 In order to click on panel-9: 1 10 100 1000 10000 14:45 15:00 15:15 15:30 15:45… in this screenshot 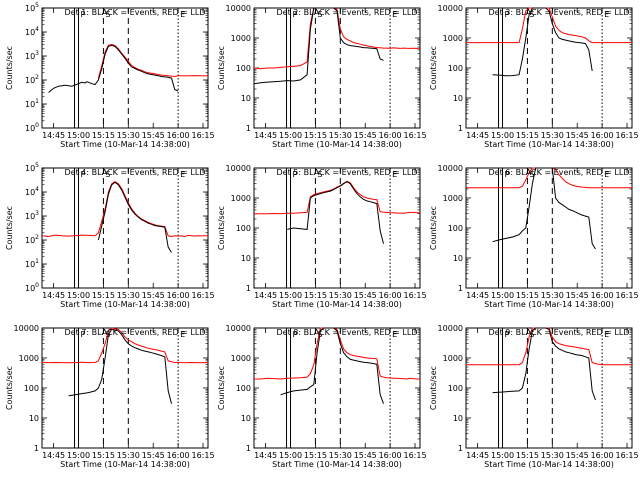, I will do `click(534, 396)`.